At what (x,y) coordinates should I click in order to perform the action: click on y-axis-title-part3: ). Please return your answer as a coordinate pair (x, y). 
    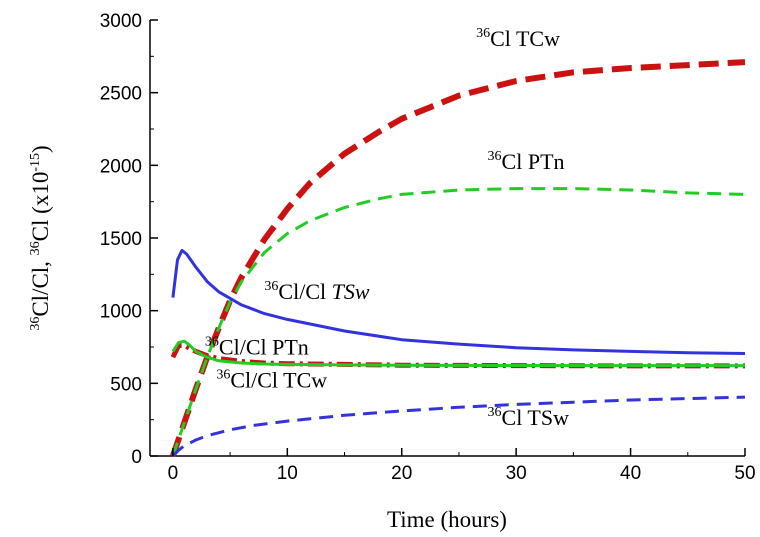
    Looking at the image, I should click on (40, 149).